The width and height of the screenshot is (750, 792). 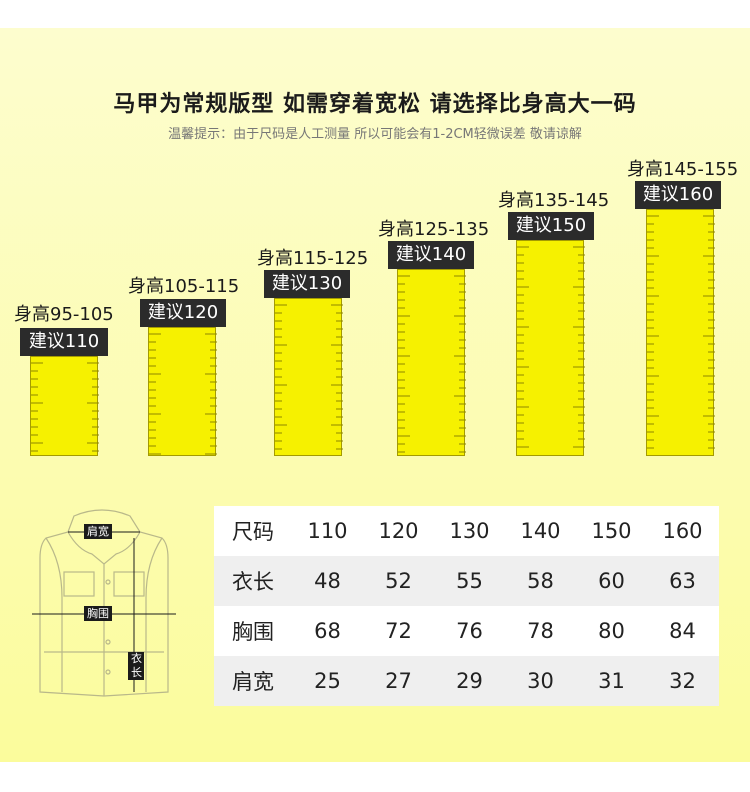 What do you see at coordinates (469, 631) in the screenshot?
I see `table-cell: 76` at bounding box center [469, 631].